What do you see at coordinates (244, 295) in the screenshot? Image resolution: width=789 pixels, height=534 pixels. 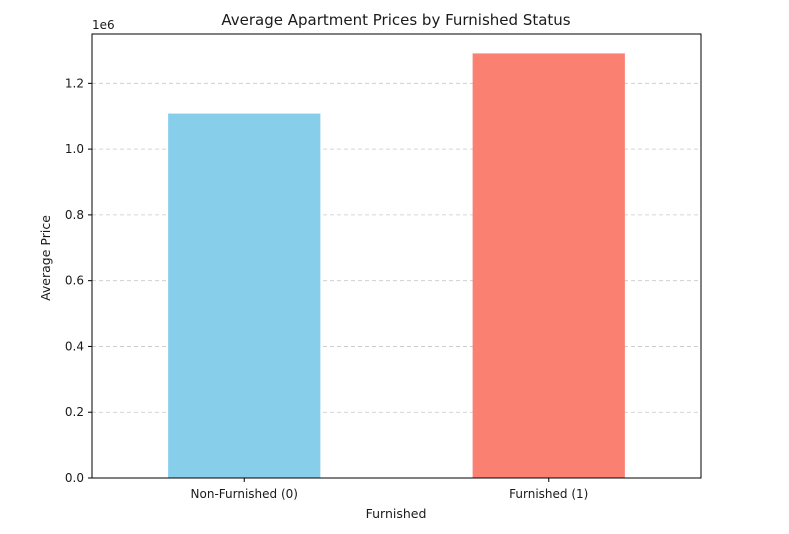 I see `bar-non-furnished` at bounding box center [244, 295].